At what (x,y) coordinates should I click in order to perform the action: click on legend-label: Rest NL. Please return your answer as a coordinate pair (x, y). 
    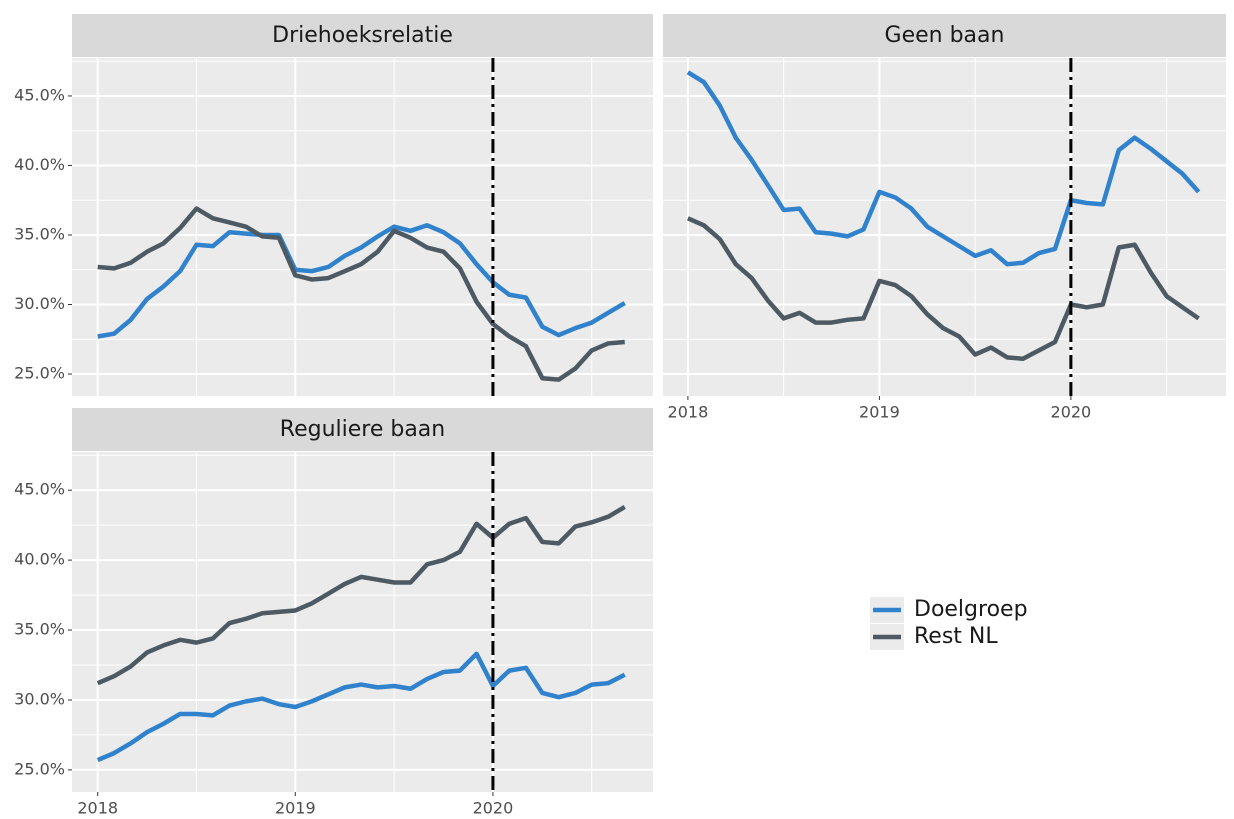
    Looking at the image, I should click on (956, 636).